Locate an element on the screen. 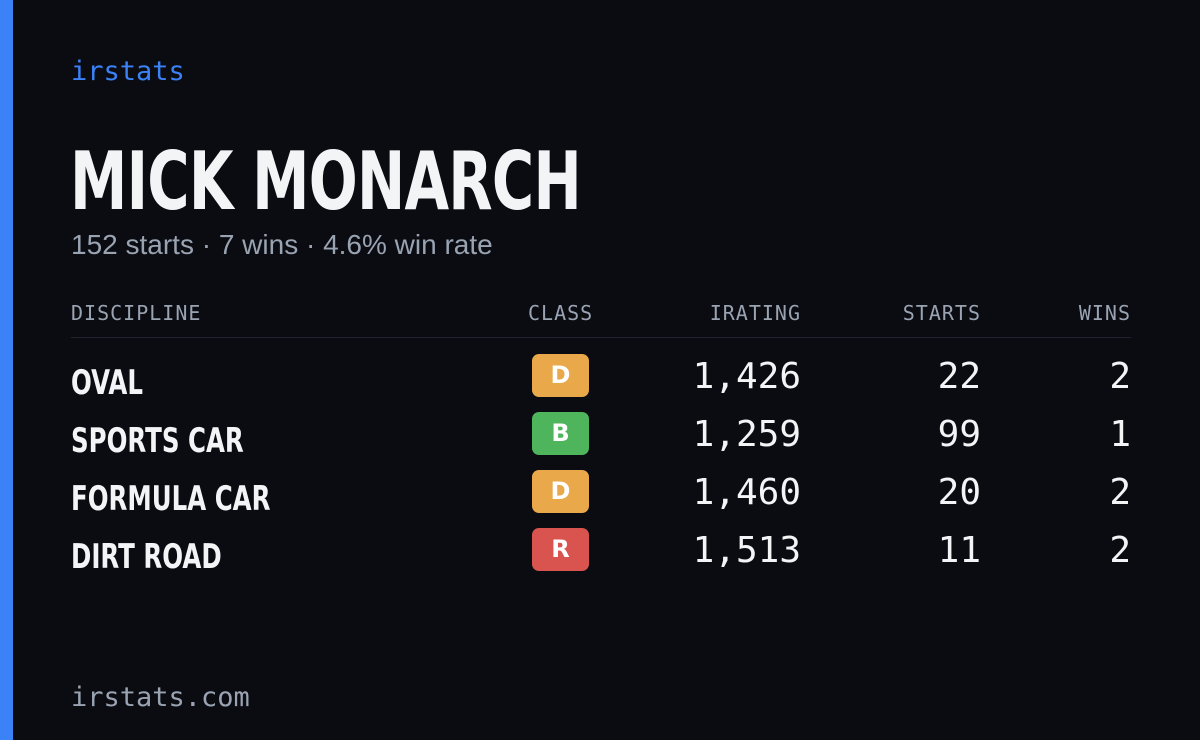 Image resolution: width=1200 pixels, height=740 pixels. header-class: CLASS is located at coordinates (561, 313).